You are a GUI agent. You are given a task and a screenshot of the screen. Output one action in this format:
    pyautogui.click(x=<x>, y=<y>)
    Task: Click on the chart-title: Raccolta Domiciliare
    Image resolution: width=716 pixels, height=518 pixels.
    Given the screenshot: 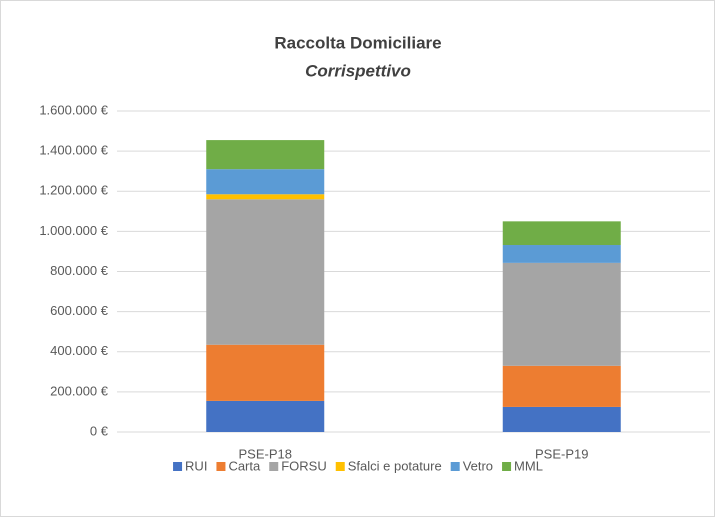 What is the action you would take?
    pyautogui.click(x=357, y=42)
    